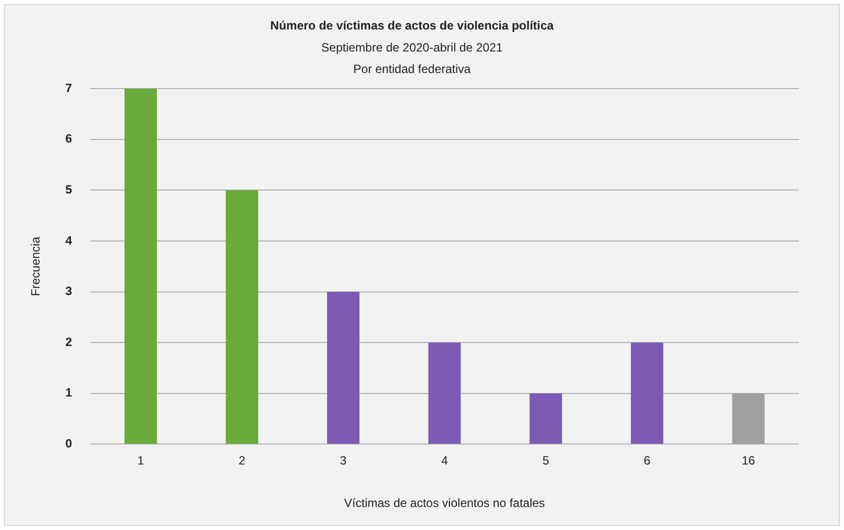 This screenshot has height=530, width=844. I want to click on x-axis-title: Víctimas de actos violentos no fatales, so click(444, 503).